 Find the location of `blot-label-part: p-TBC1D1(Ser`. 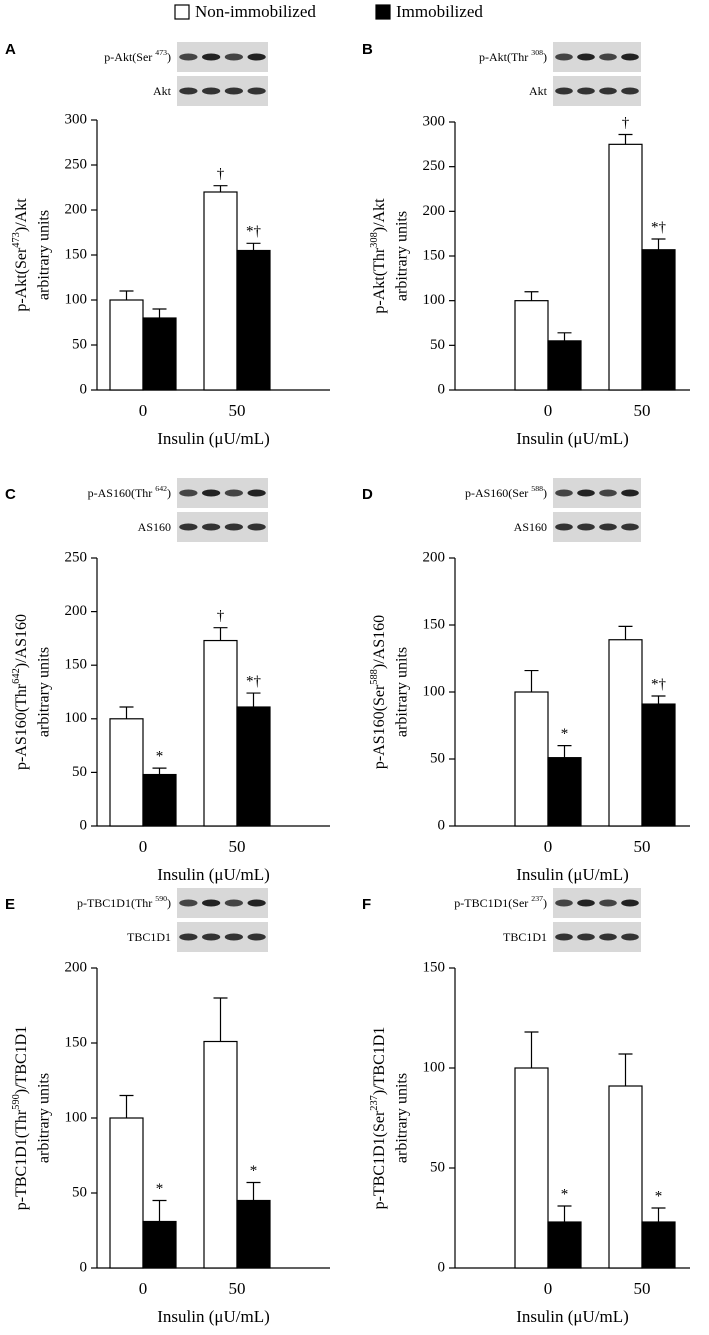

blot-label-part: p-TBC1D1(Ser is located at coordinates (492, 903).